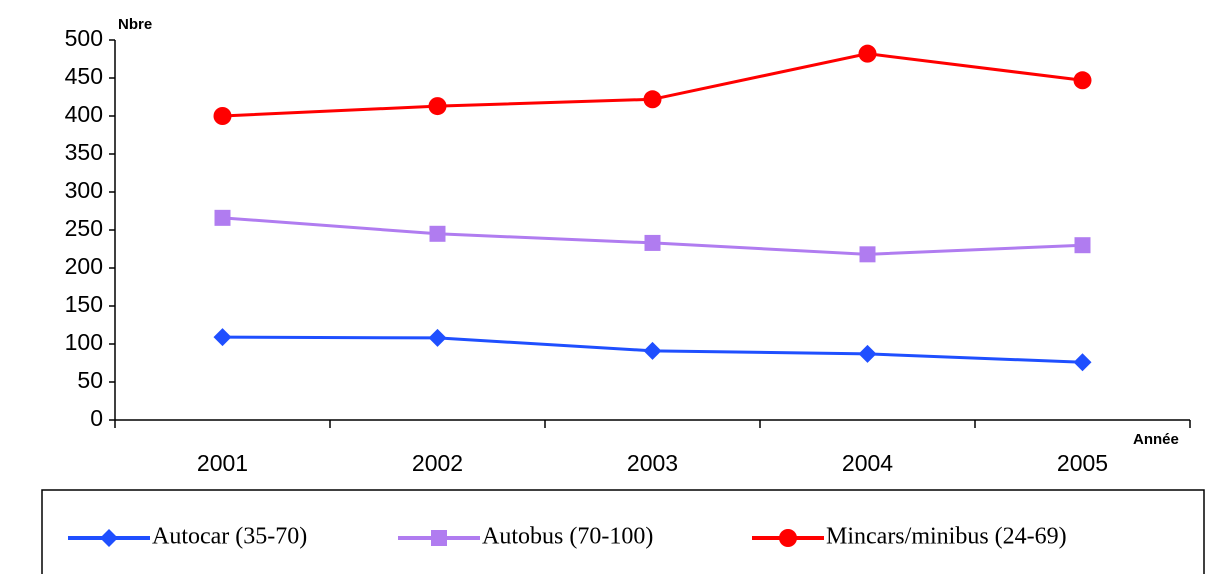  What do you see at coordinates (229, 537) in the screenshot?
I see `legend-label: Autocar (35-70)` at bounding box center [229, 537].